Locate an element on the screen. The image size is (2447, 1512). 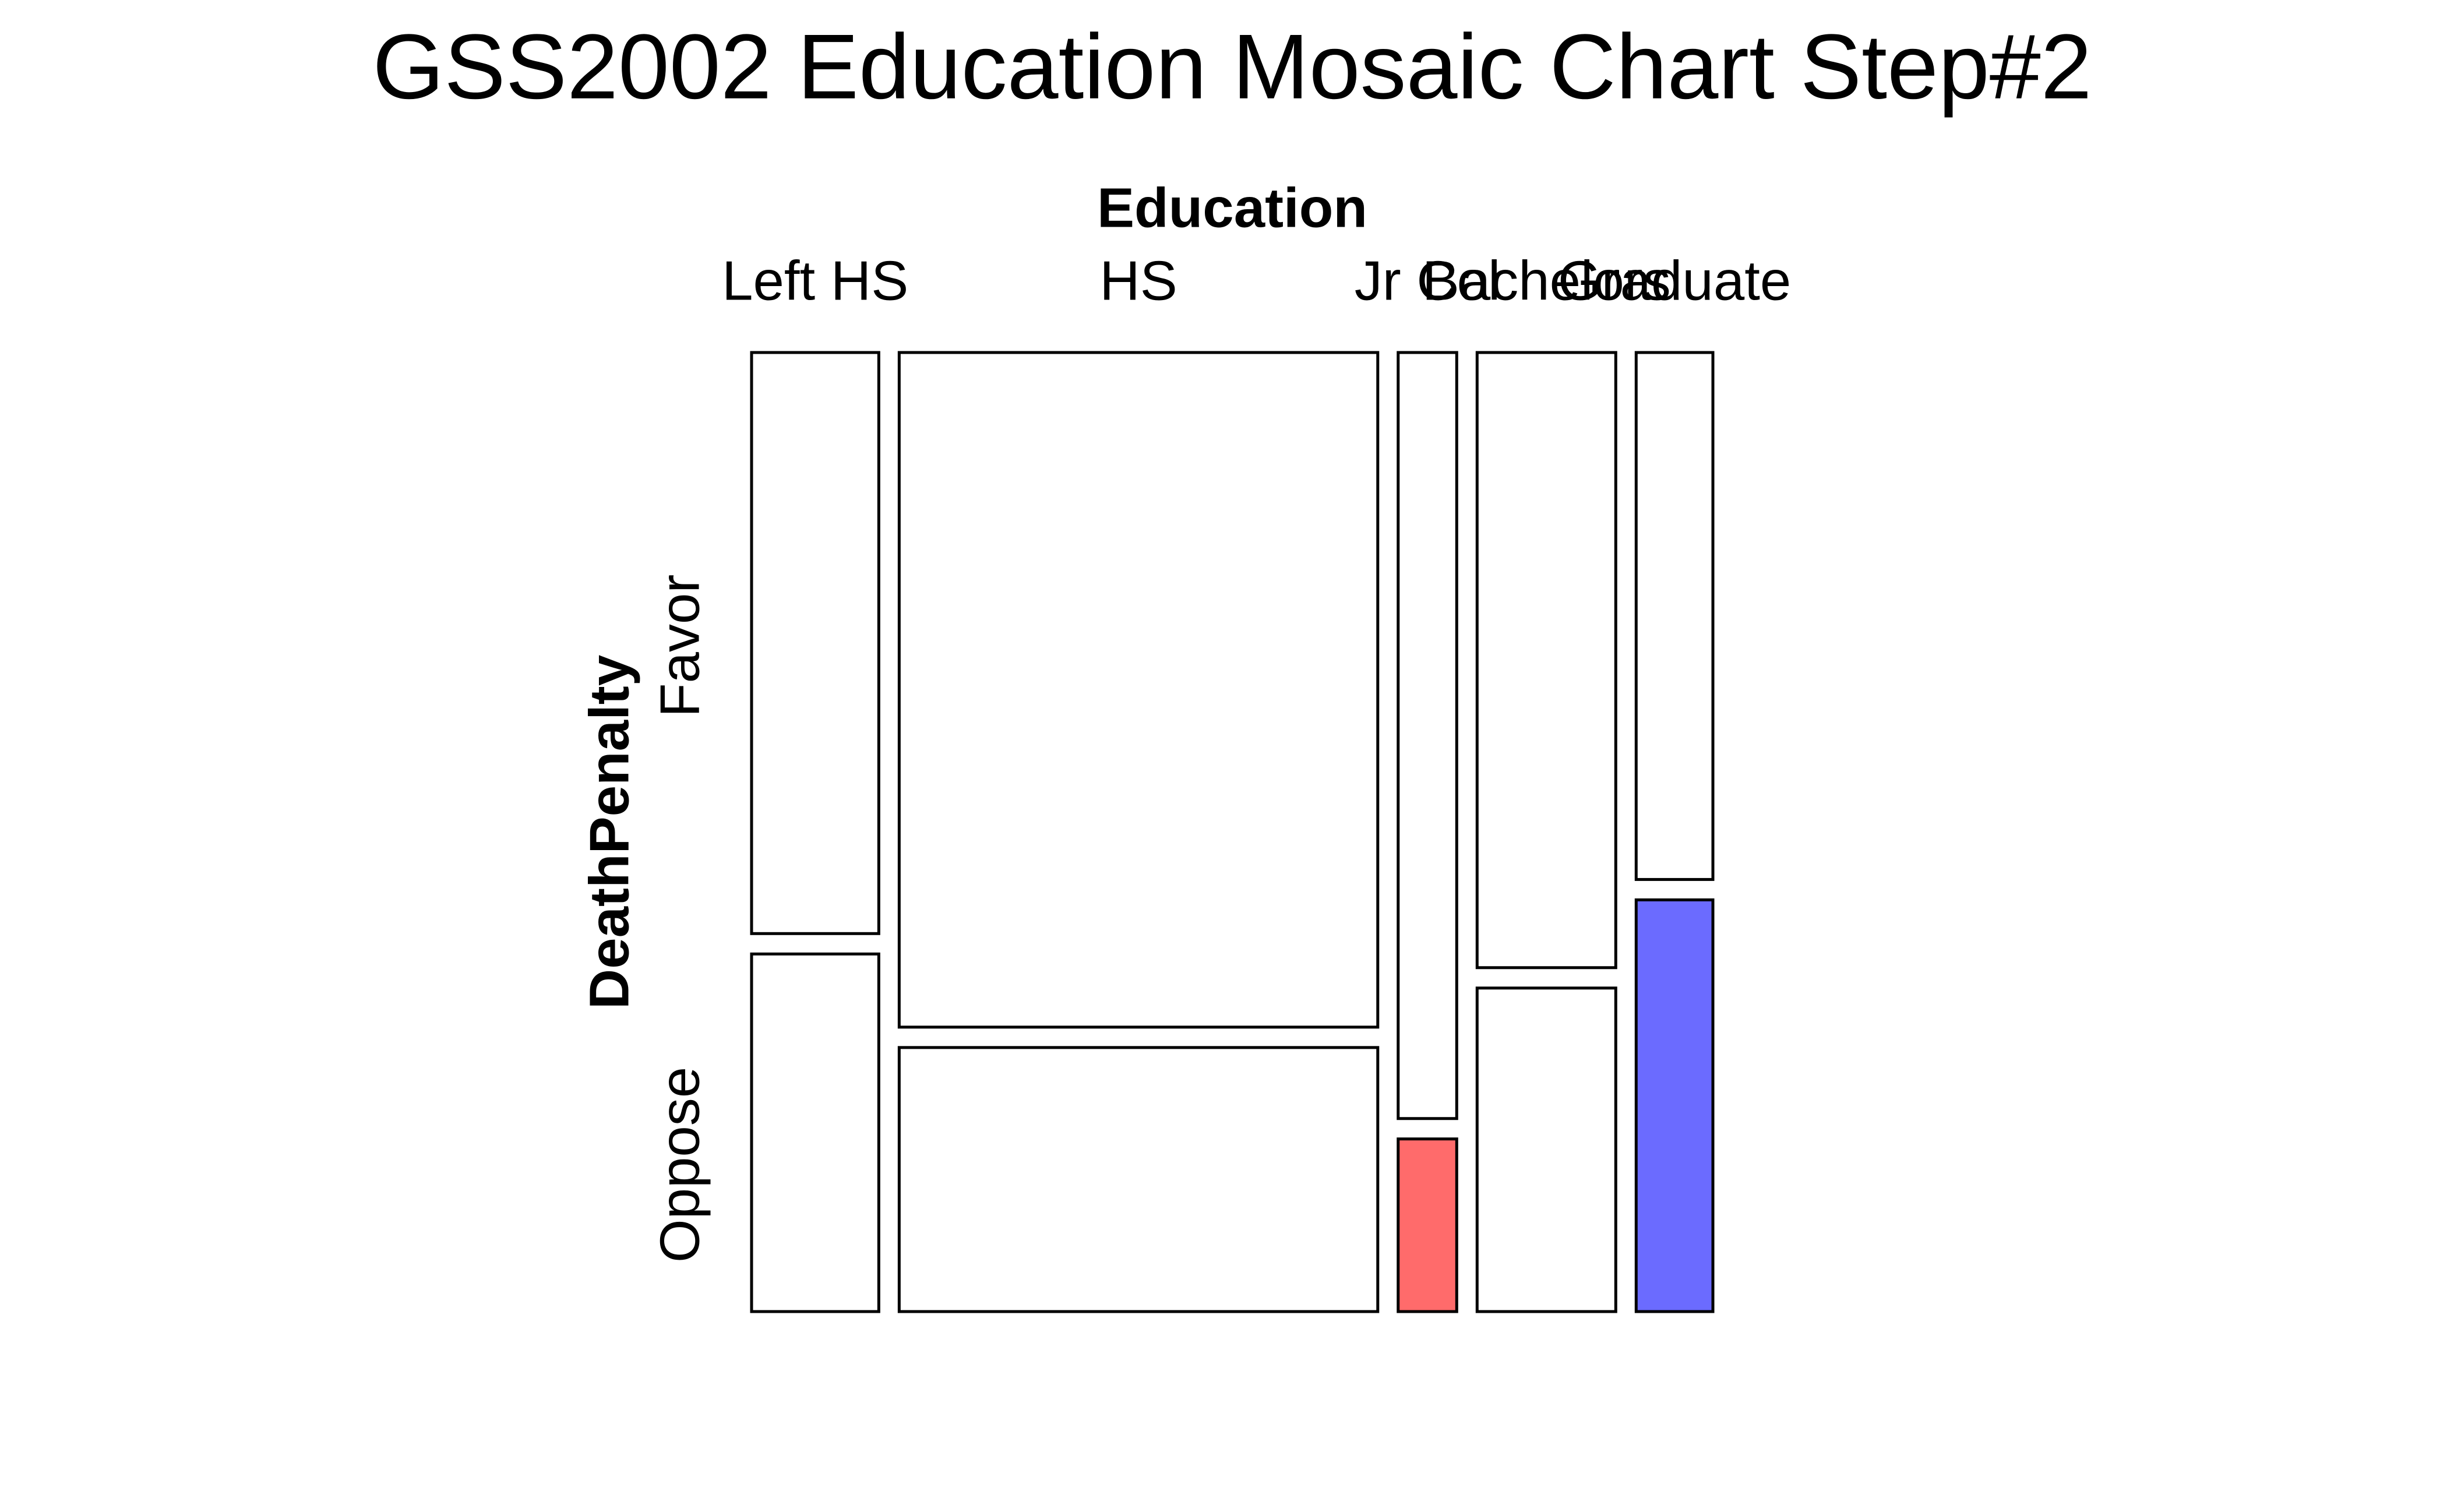
x-tick-label: HS is located at coordinates (1138, 280).